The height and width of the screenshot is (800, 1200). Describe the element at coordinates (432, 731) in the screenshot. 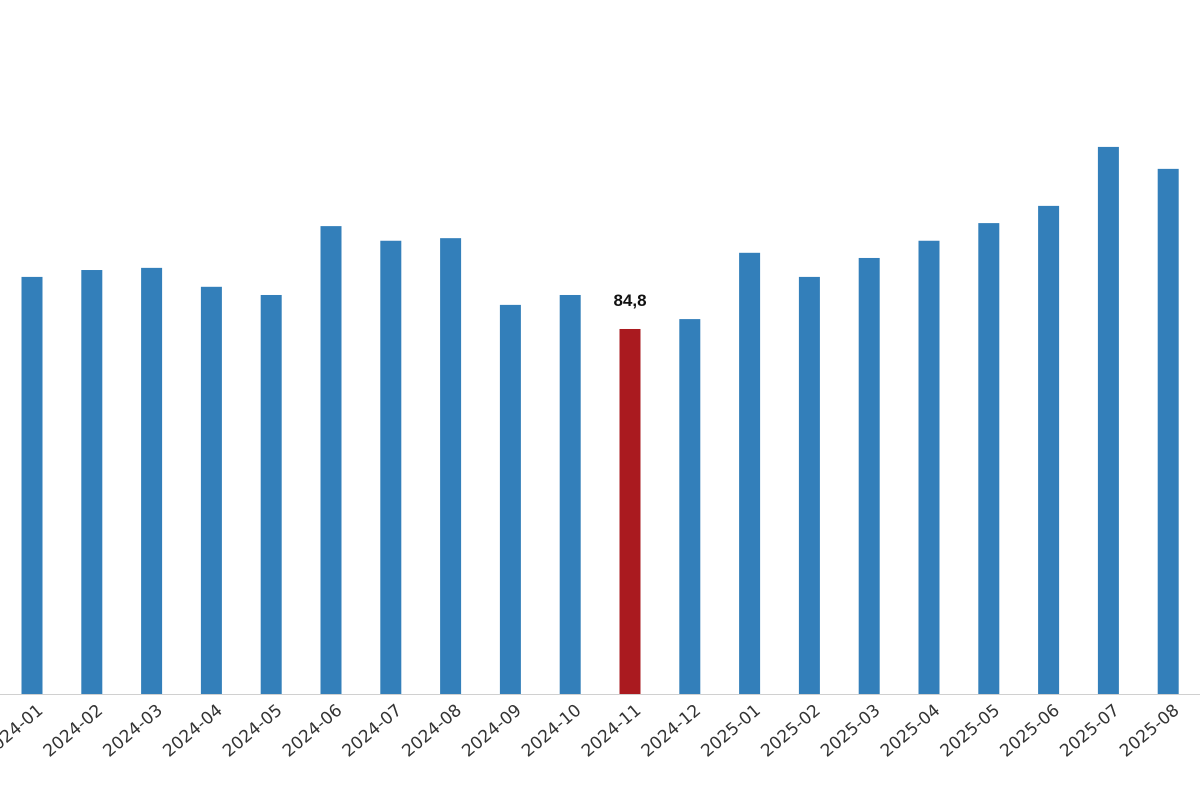

I see `x-tick-label: 2024-08` at that location.